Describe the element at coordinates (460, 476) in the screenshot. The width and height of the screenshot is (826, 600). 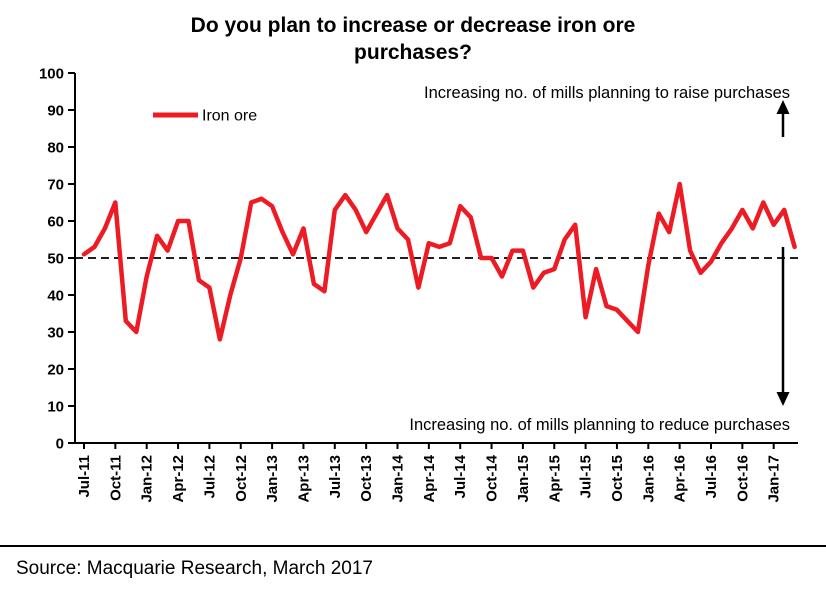
I see `x-tick-label: Jul-14` at that location.